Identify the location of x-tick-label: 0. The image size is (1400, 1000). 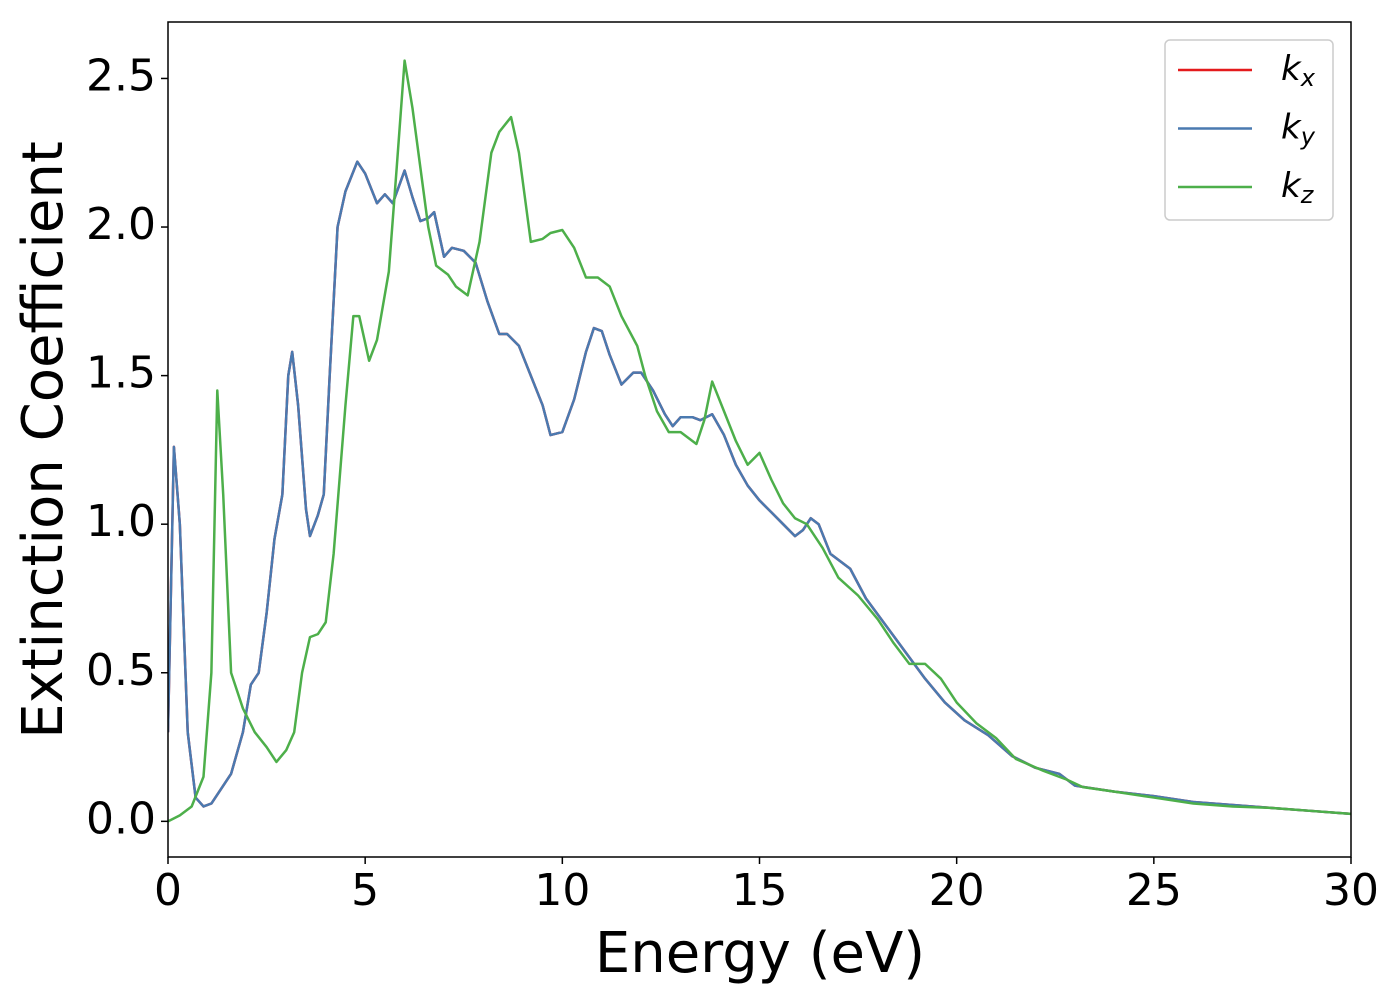
(168, 890).